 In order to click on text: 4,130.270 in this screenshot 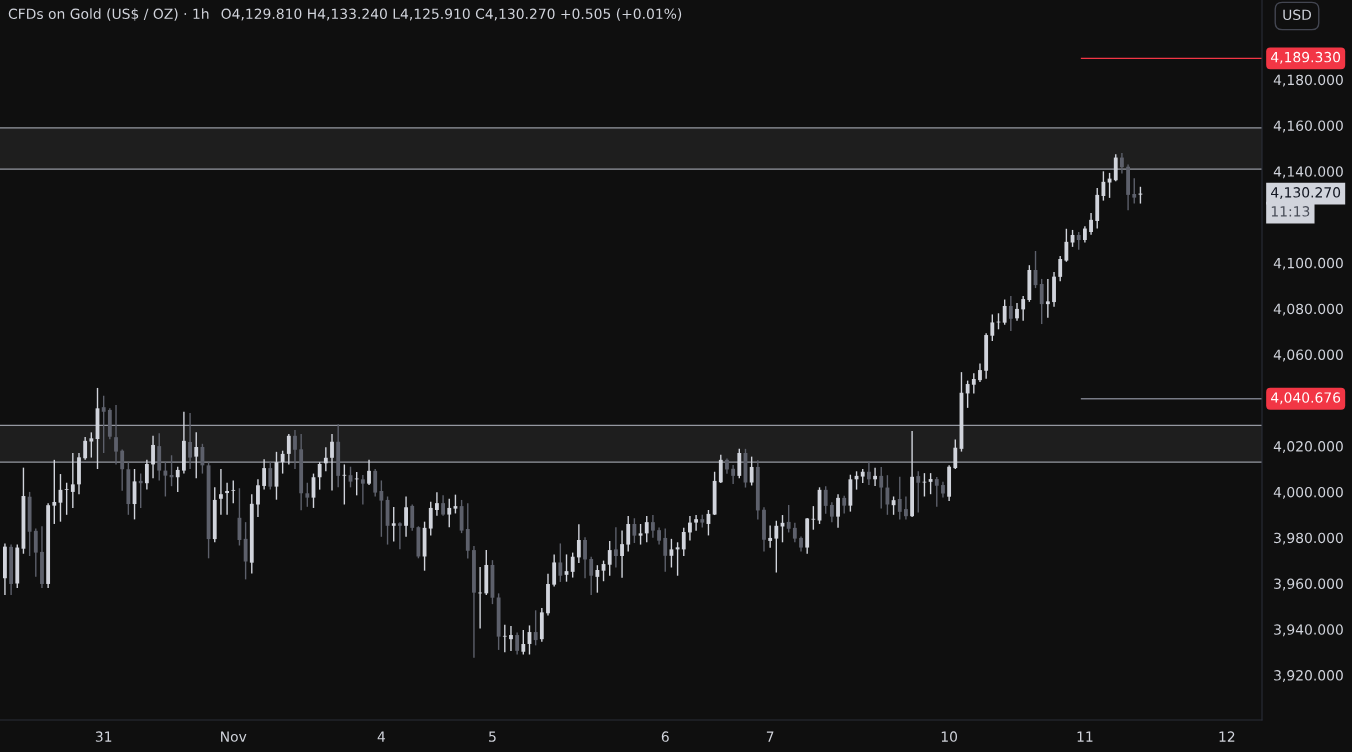, I will do `click(1306, 193)`.